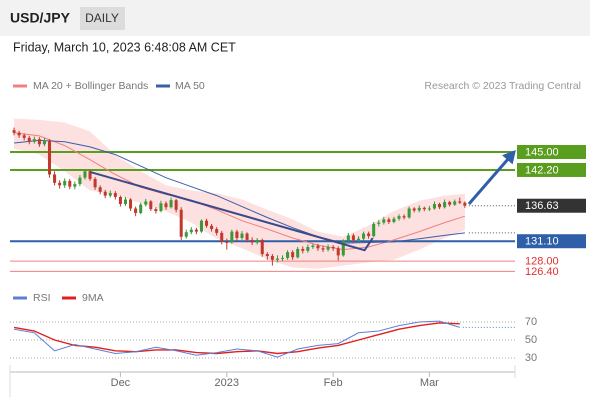  What do you see at coordinates (93, 298) in the screenshot?
I see `legend-label: 9MA` at bounding box center [93, 298].